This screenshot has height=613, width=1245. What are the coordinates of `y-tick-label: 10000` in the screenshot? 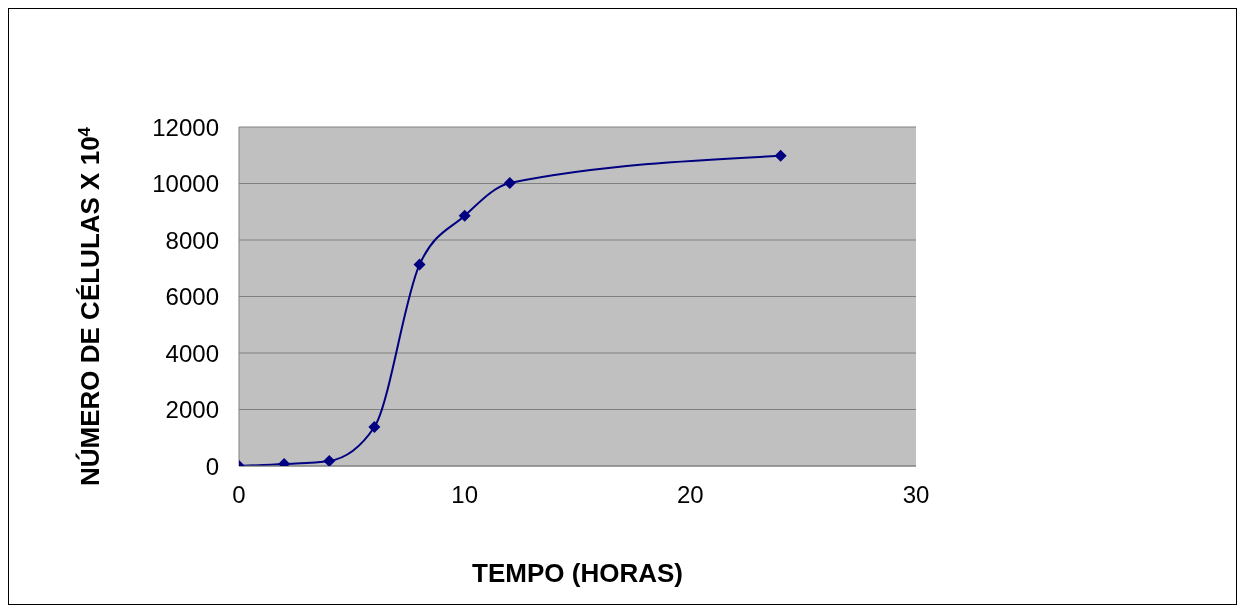 It's located at (185, 184).